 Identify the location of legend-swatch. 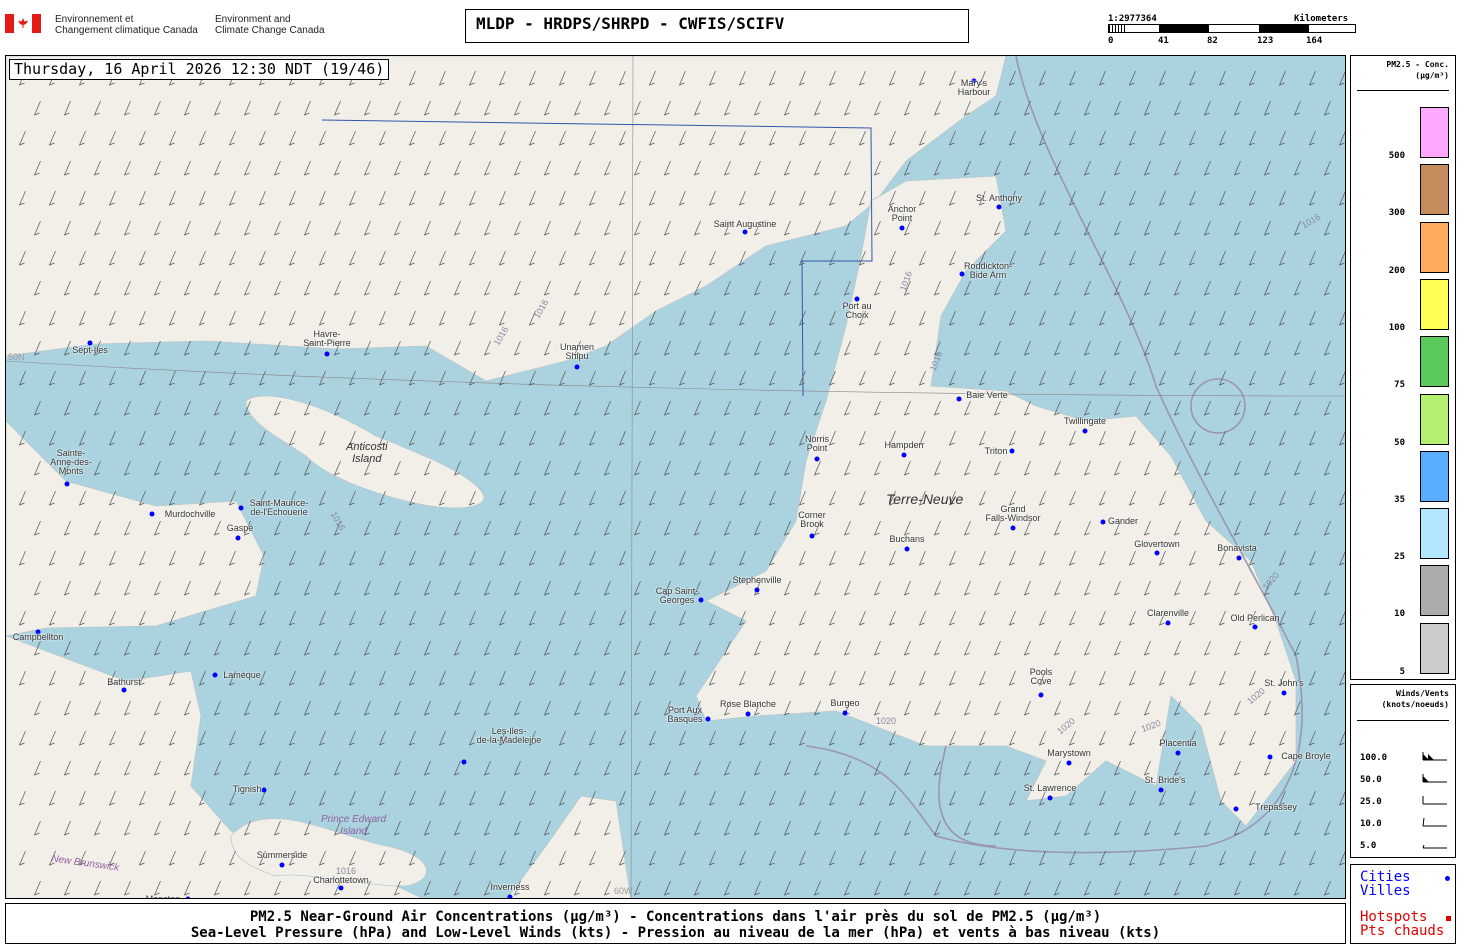
(1434, 648).